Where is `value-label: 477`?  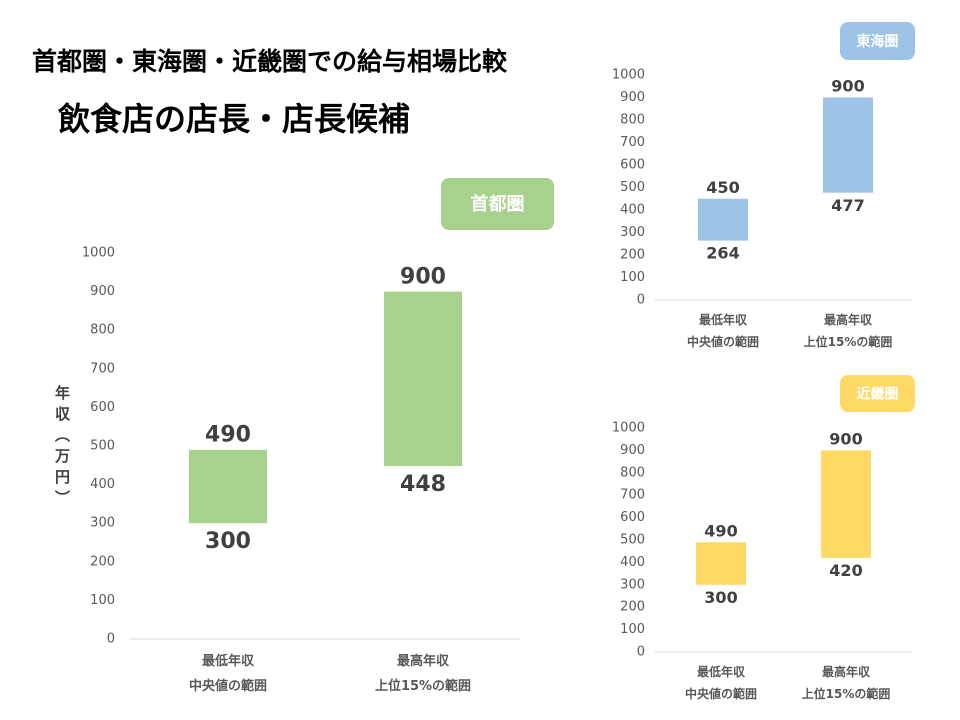
value-label: 477 is located at coordinates (847, 205).